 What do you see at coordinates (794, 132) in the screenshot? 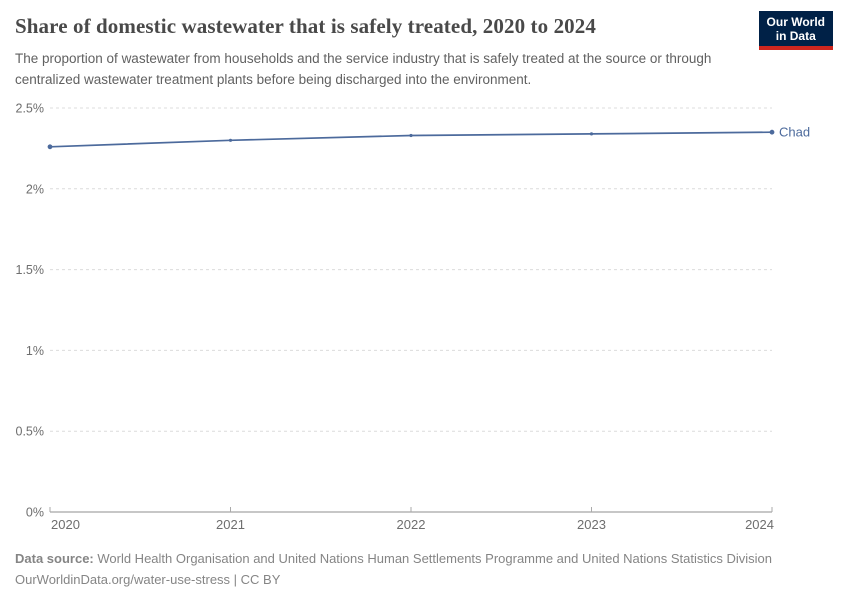
I see `series-label-chad: Chad` at bounding box center [794, 132].